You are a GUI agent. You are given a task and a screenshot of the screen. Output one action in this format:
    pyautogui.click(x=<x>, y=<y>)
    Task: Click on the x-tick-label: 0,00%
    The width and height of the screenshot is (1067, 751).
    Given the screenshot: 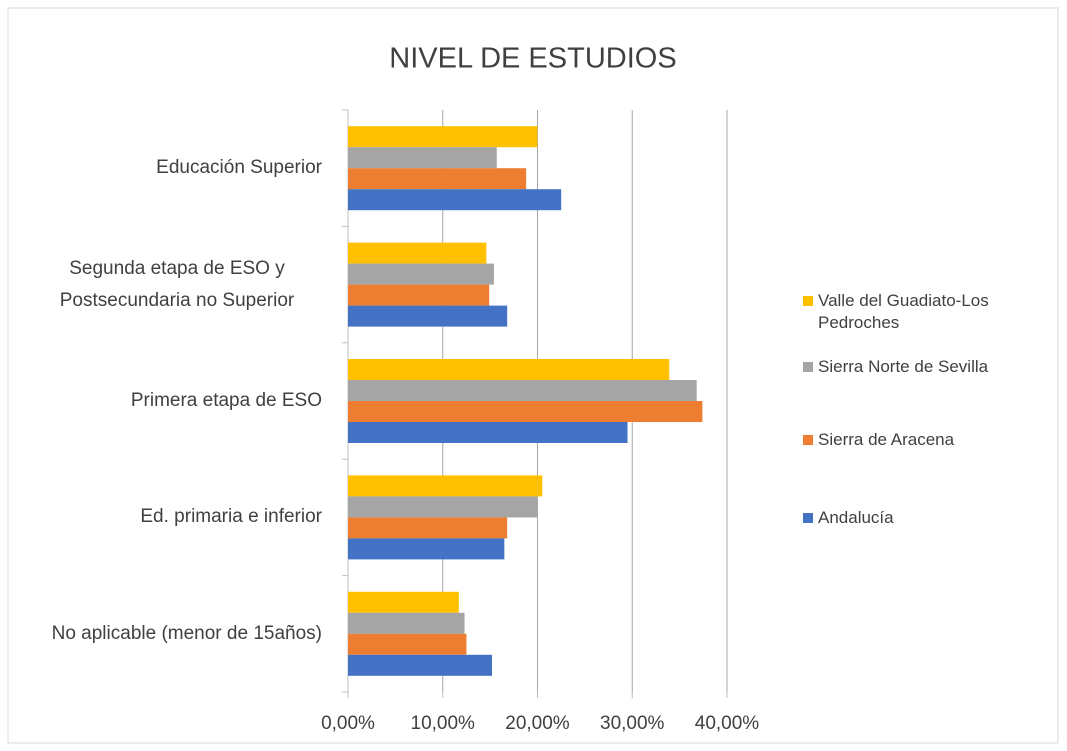 What is the action you would take?
    pyautogui.click(x=348, y=723)
    